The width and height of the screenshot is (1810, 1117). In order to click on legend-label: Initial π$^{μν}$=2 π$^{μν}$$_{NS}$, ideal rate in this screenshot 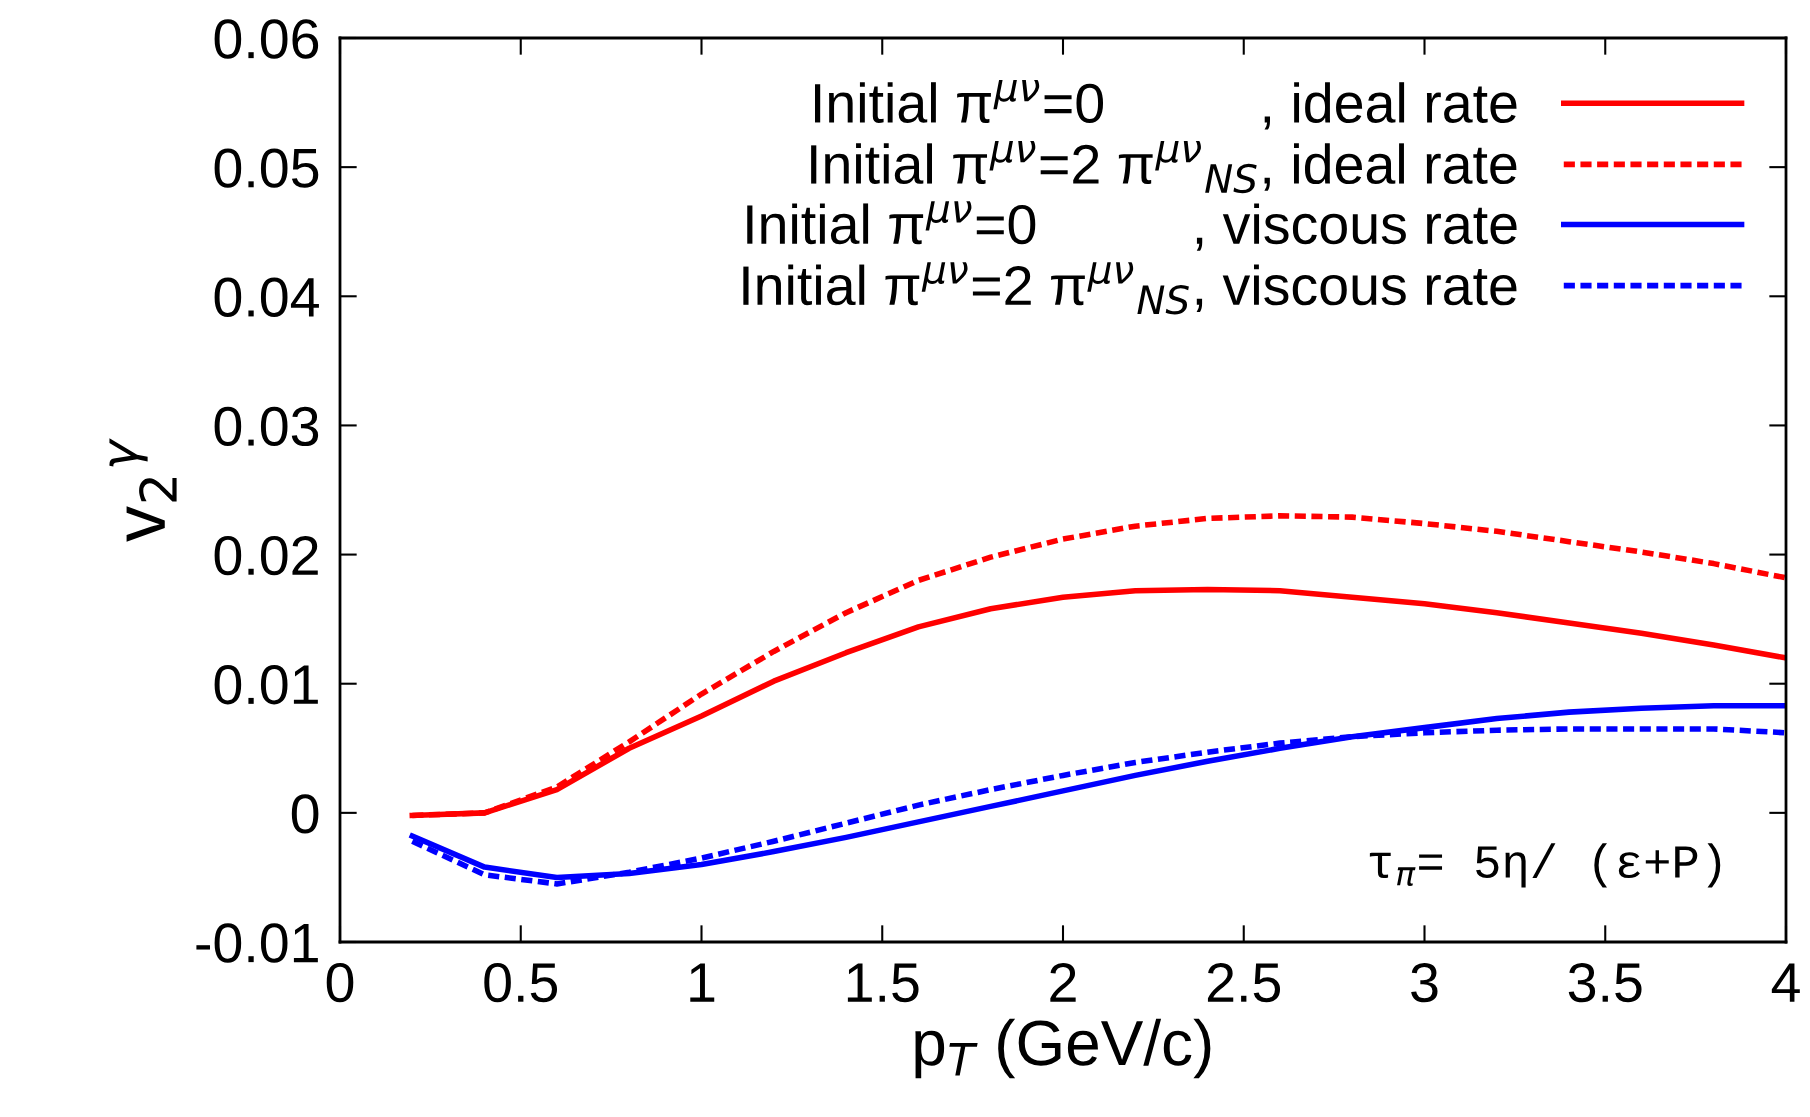, I will do `click(1164, 167)`.